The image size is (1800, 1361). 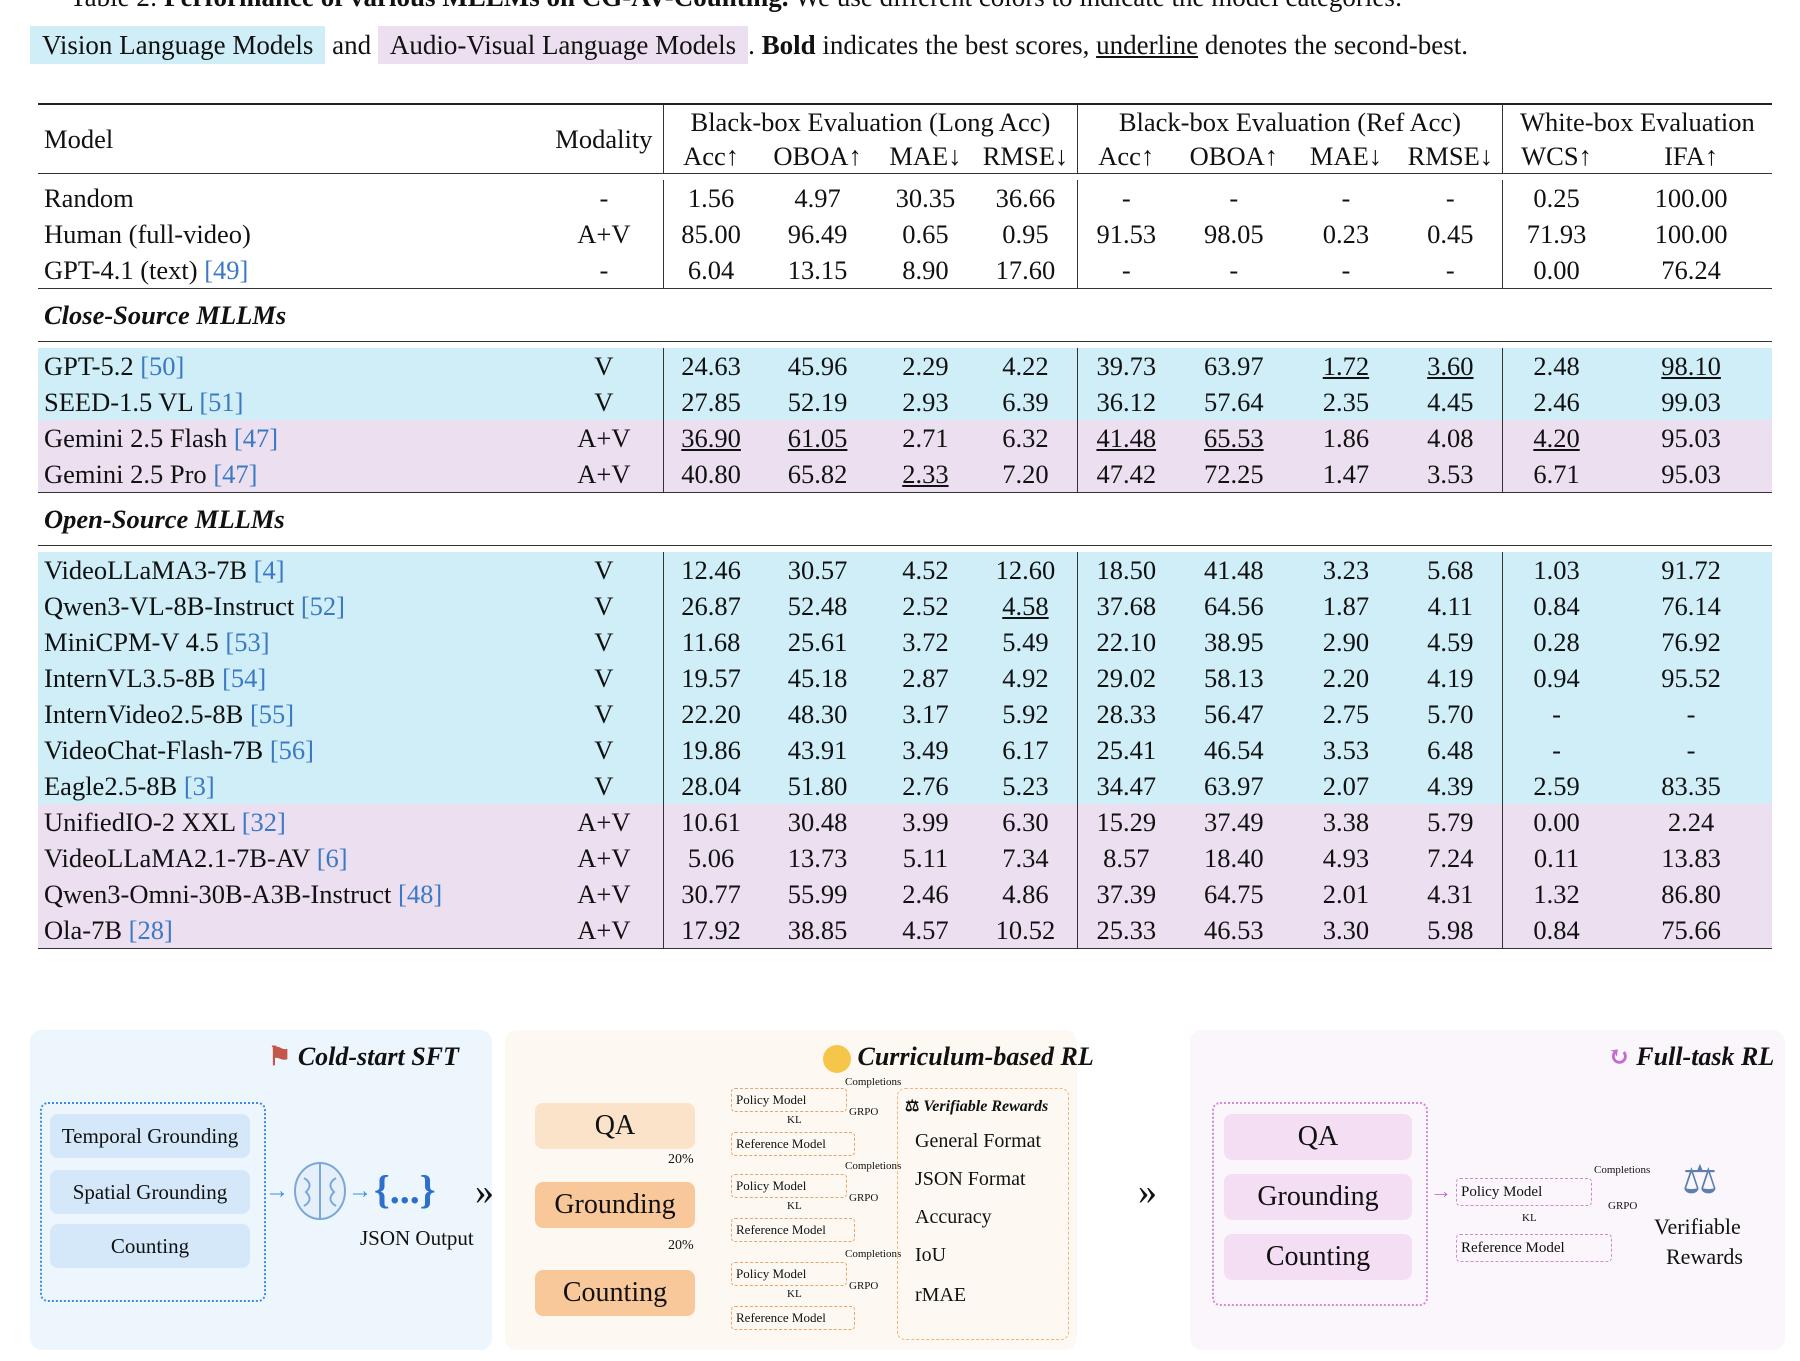 I want to click on model-name: VideoLLaMA2.1-7B-AV, so click(x=180, y=857).